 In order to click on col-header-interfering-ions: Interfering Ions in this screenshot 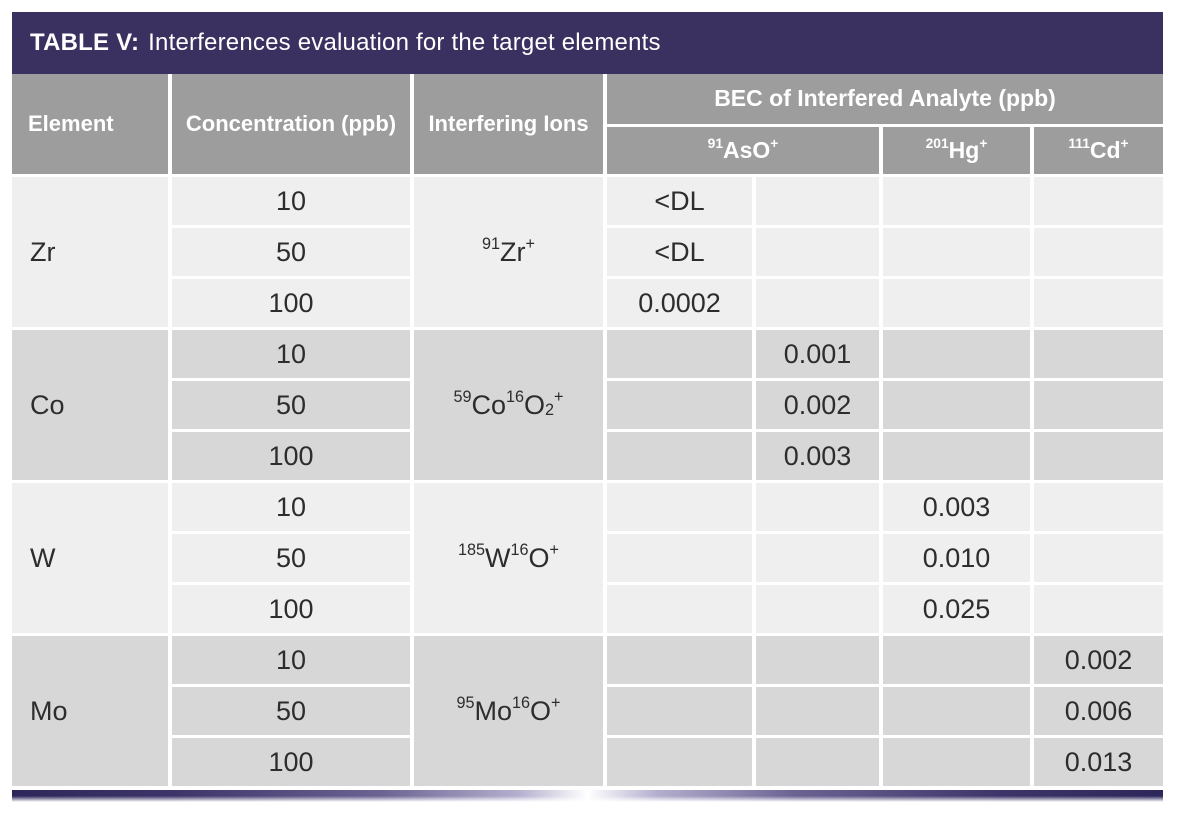, I will do `click(508, 124)`.